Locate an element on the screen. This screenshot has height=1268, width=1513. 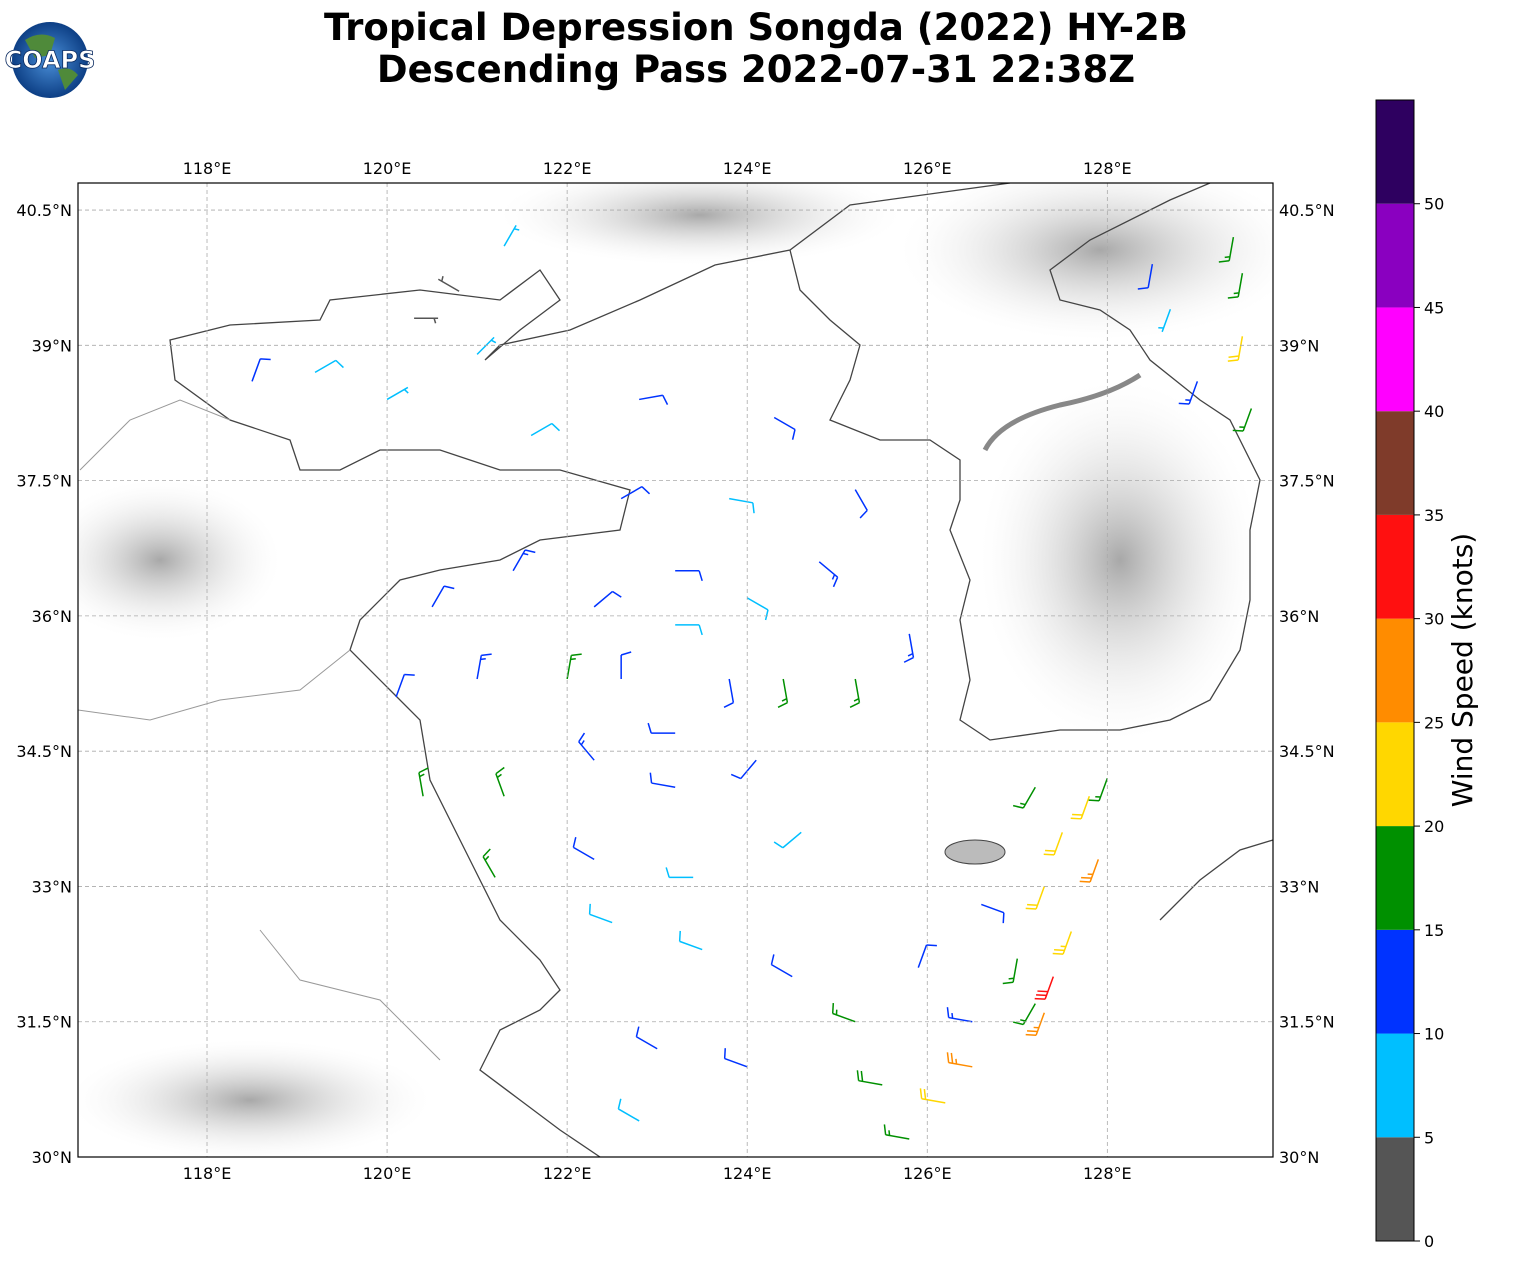
x-tick-label: 118°E is located at coordinates (207, 1173).